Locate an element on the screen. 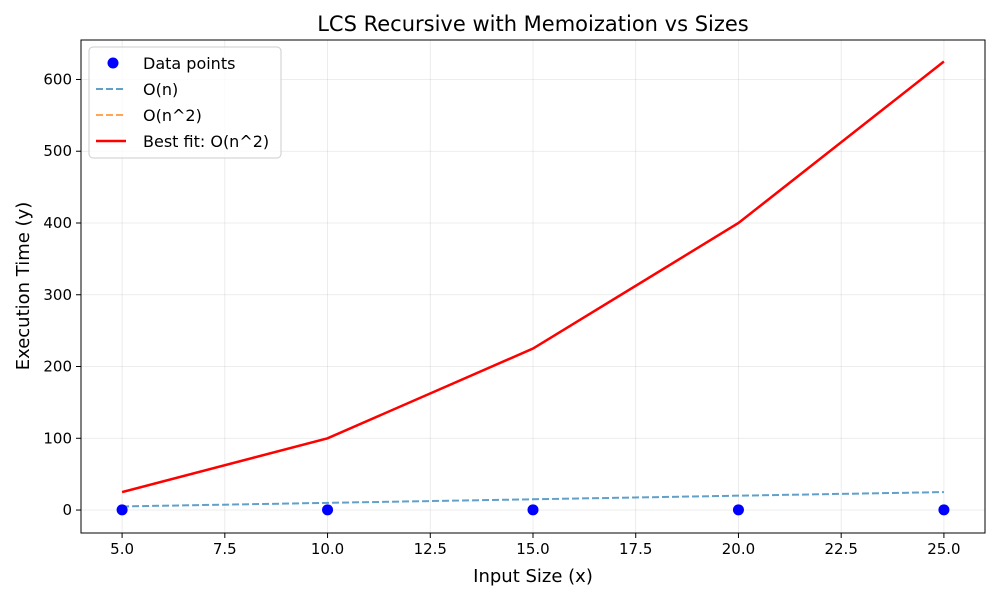 This screenshot has height=600, width=1000. x-tick-label: 22.5 is located at coordinates (840, 549).